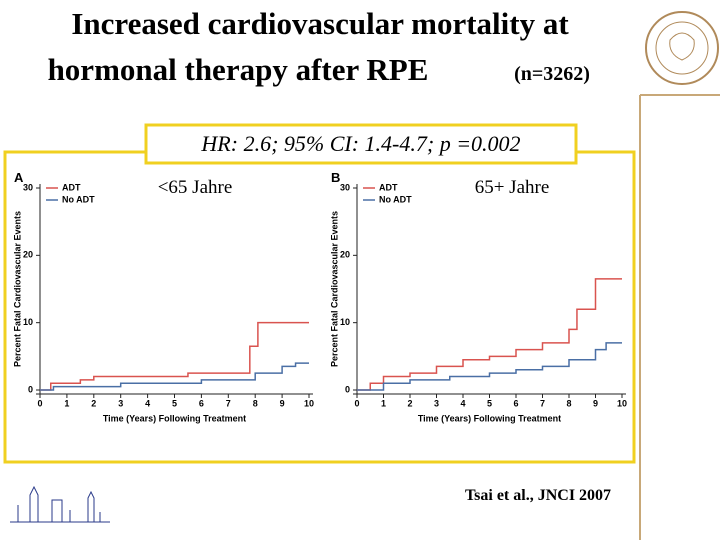 The width and height of the screenshot is (720, 540). I want to click on title-note: (n=3262), so click(552, 74).